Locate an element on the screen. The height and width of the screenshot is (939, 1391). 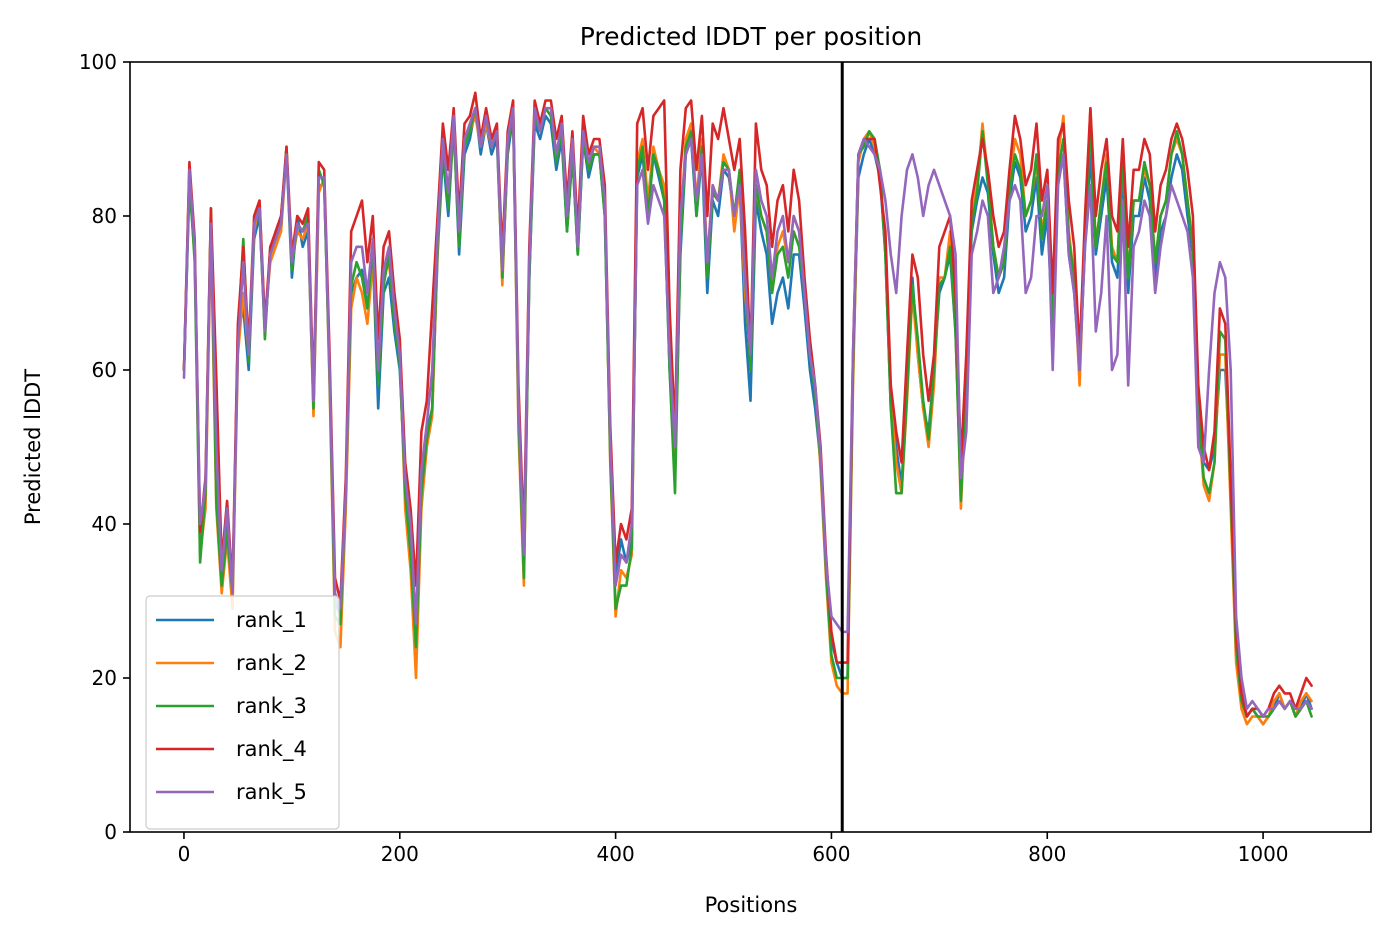
x-tick-label: 1000 is located at coordinates (1263, 854).